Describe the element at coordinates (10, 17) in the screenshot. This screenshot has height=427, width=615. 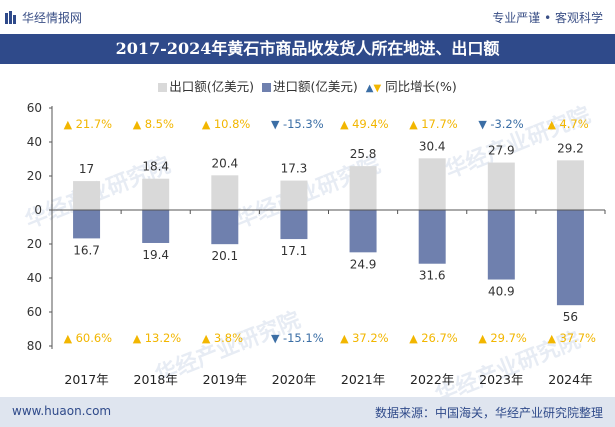
I see `huajing-logo-icon` at that location.